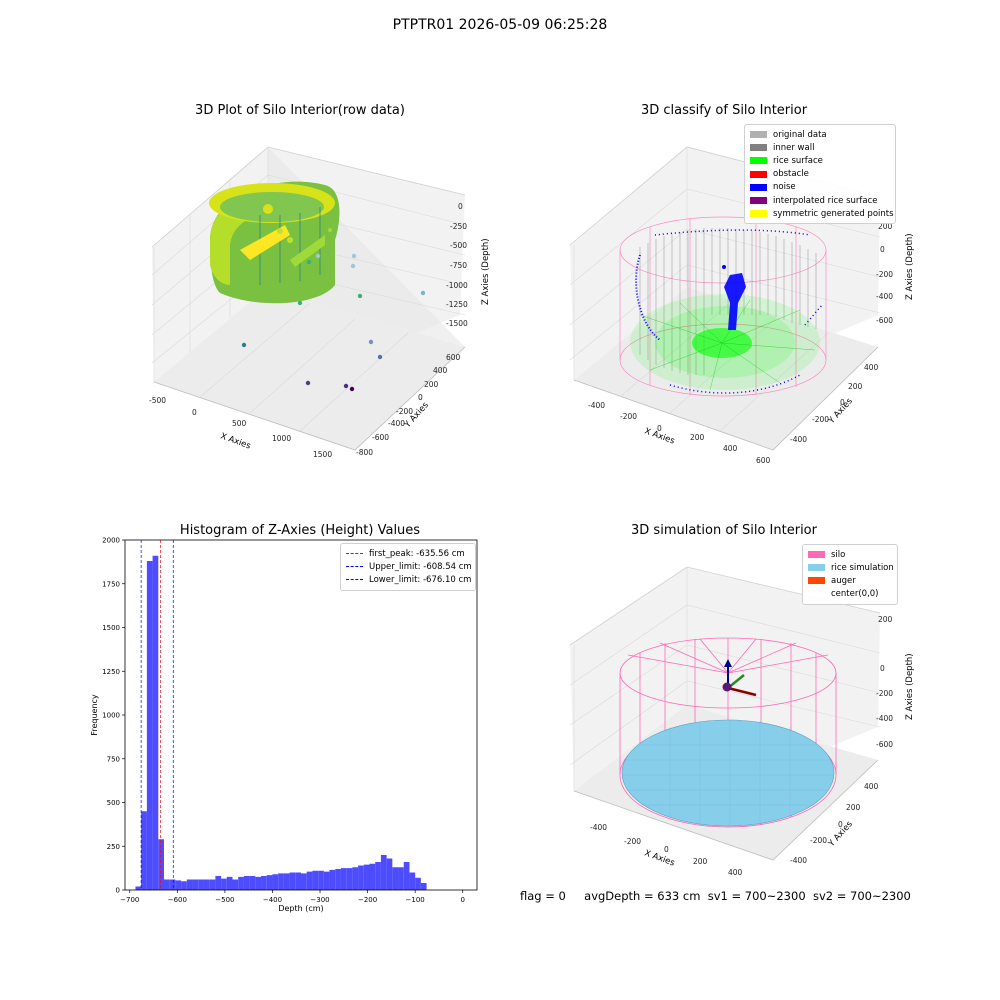 This screenshot has height=1000, width=1000. I want to click on histogram-title: Histogram of Z-Axies (Height) Values, so click(300, 530).